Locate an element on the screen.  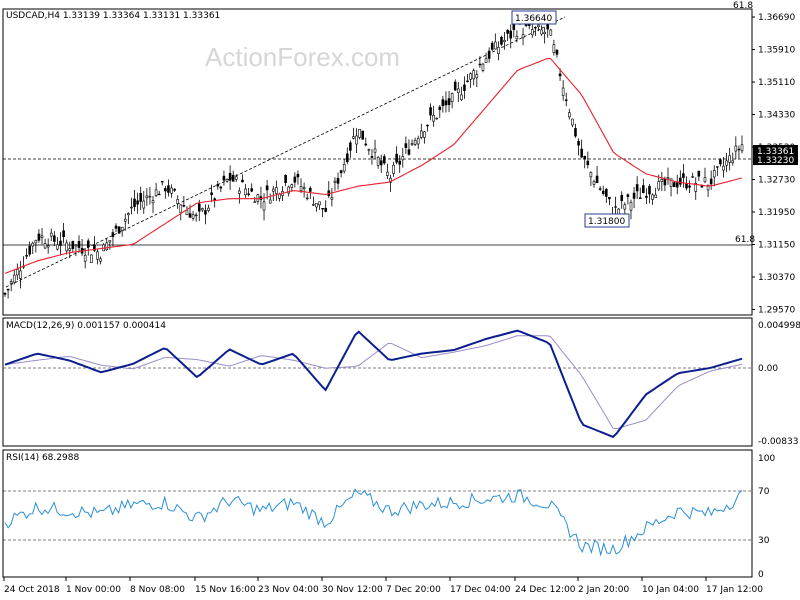
x-tick-label: 17 Jan 12:00 is located at coordinates (734, 590).